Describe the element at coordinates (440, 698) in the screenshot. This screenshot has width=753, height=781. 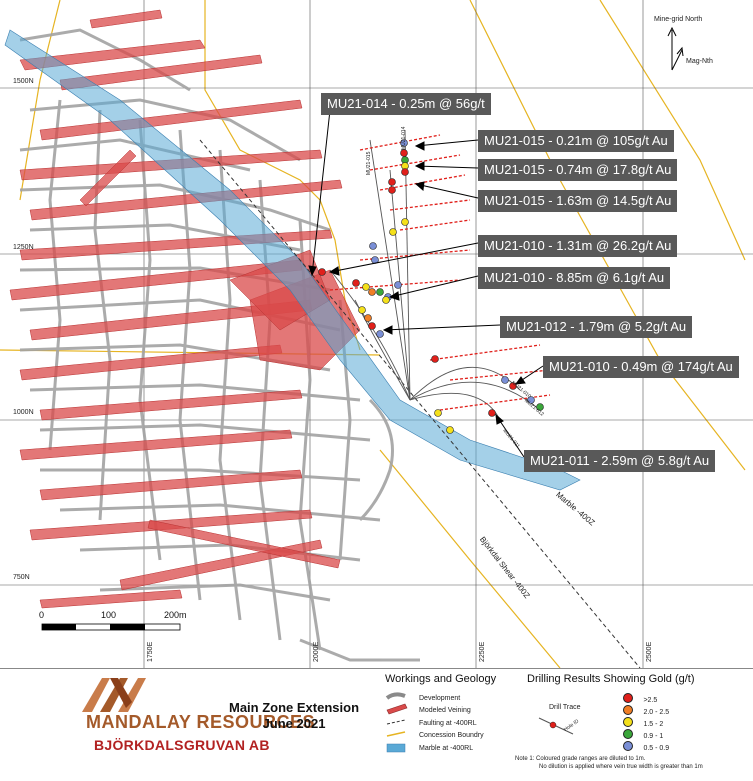
I see `legend-development: Development` at that location.